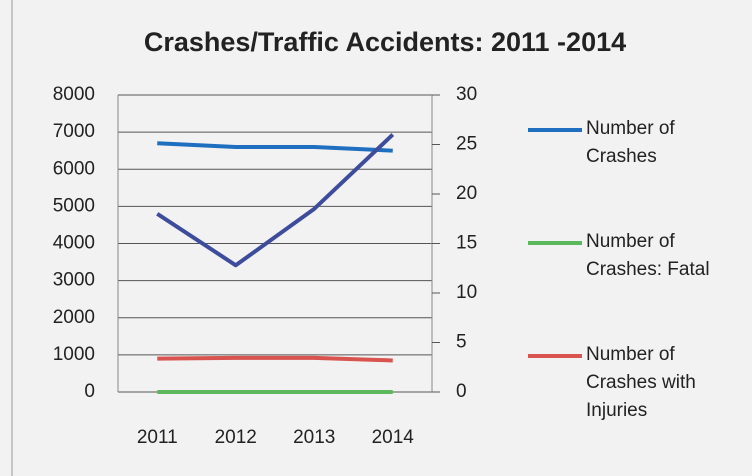 Image resolution: width=752 pixels, height=476 pixels. Describe the element at coordinates (236, 437) in the screenshot. I see `x-tick-label: 2012` at that location.